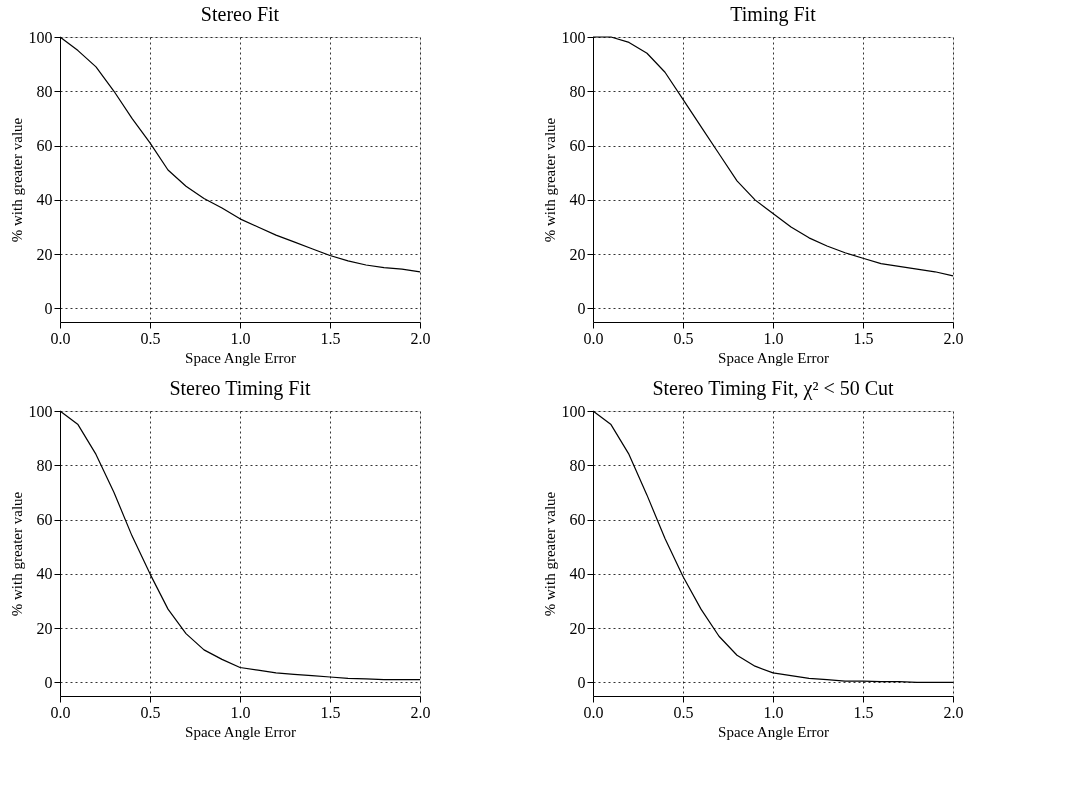 This screenshot has width=1072, height=794. I want to click on chart-title: Stereo Timing Fit, so click(240, 388).